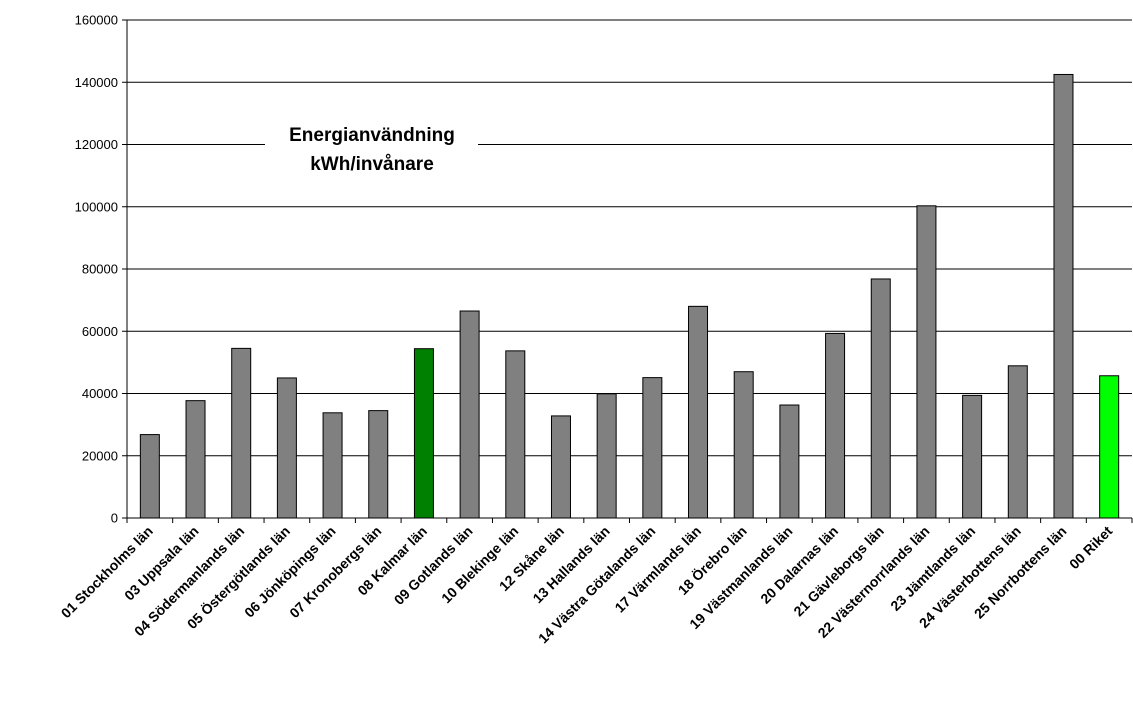 This screenshot has width=1133, height=708. I want to click on x-tick-label: 23 Jämtlands län, so click(932, 568).